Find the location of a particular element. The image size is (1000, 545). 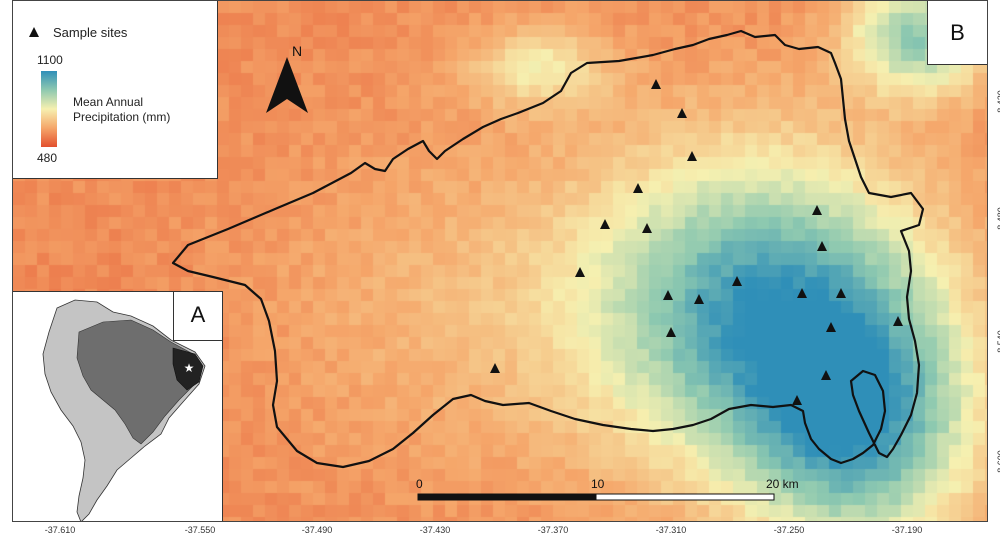

legend-sample-sites-label: Sample sites is located at coordinates (90, 32).